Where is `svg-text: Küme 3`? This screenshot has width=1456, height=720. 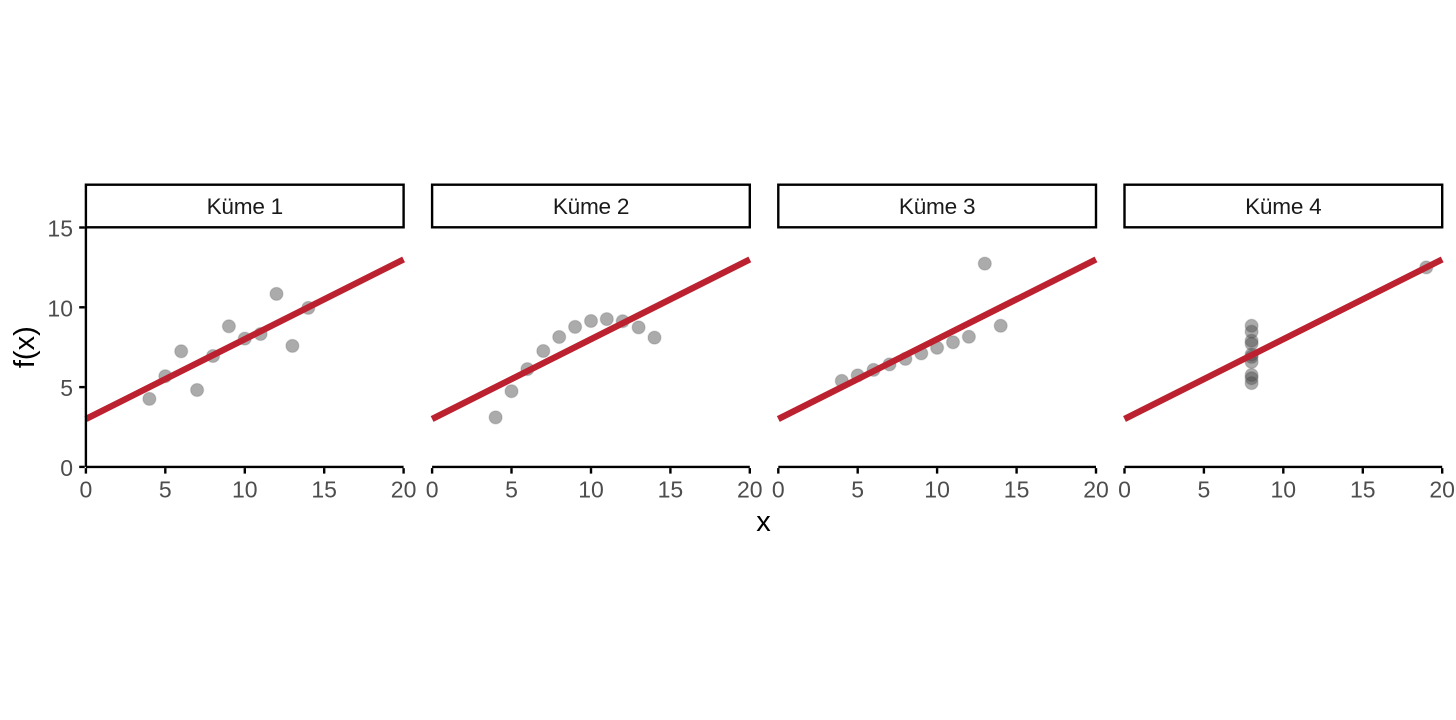 svg-text: Küme 3 is located at coordinates (937, 206).